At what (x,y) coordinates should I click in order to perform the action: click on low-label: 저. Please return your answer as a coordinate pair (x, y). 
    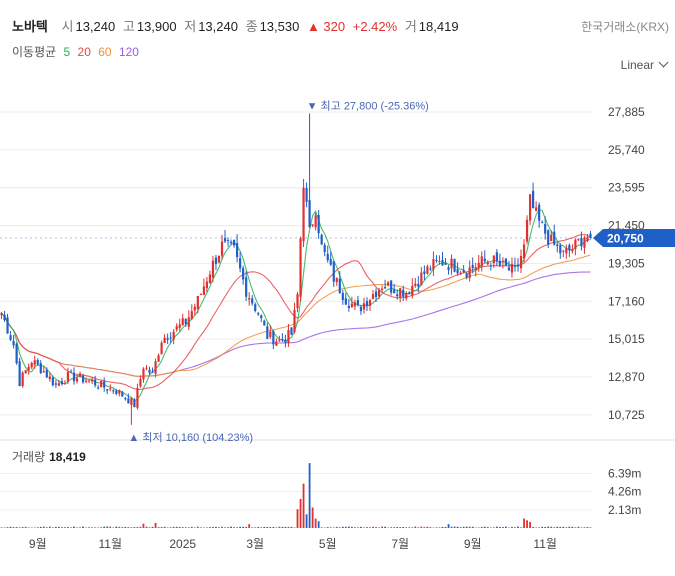
    Looking at the image, I should click on (190, 26).